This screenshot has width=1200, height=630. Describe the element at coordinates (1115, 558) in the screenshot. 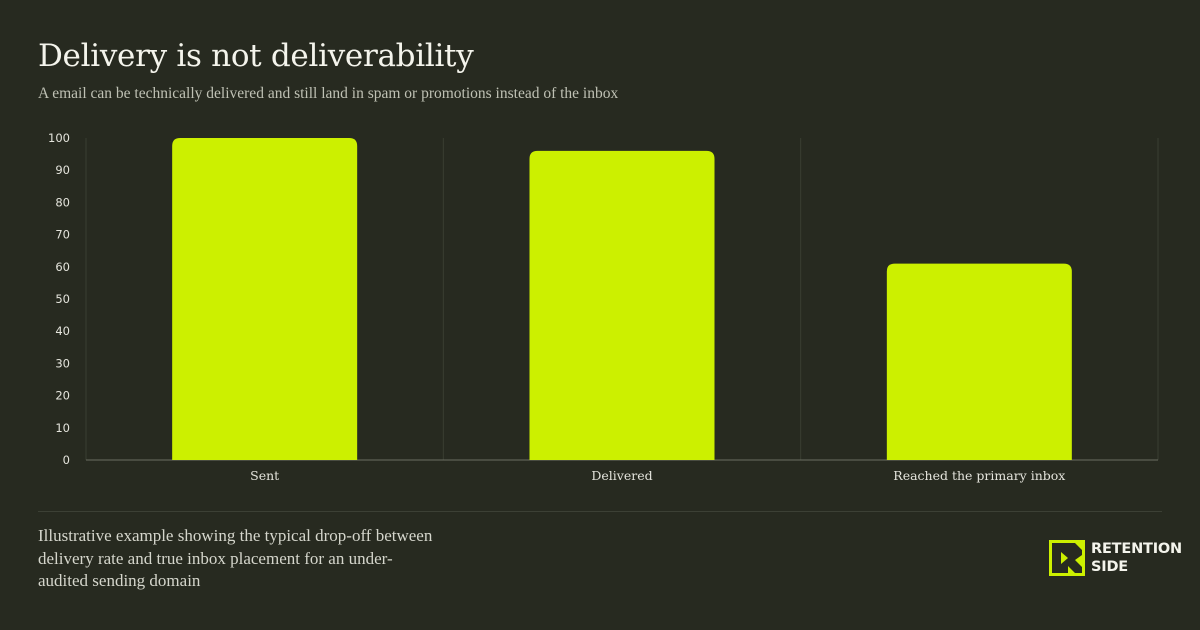

I see `brand-logo: RETENTION SIDE` at that location.